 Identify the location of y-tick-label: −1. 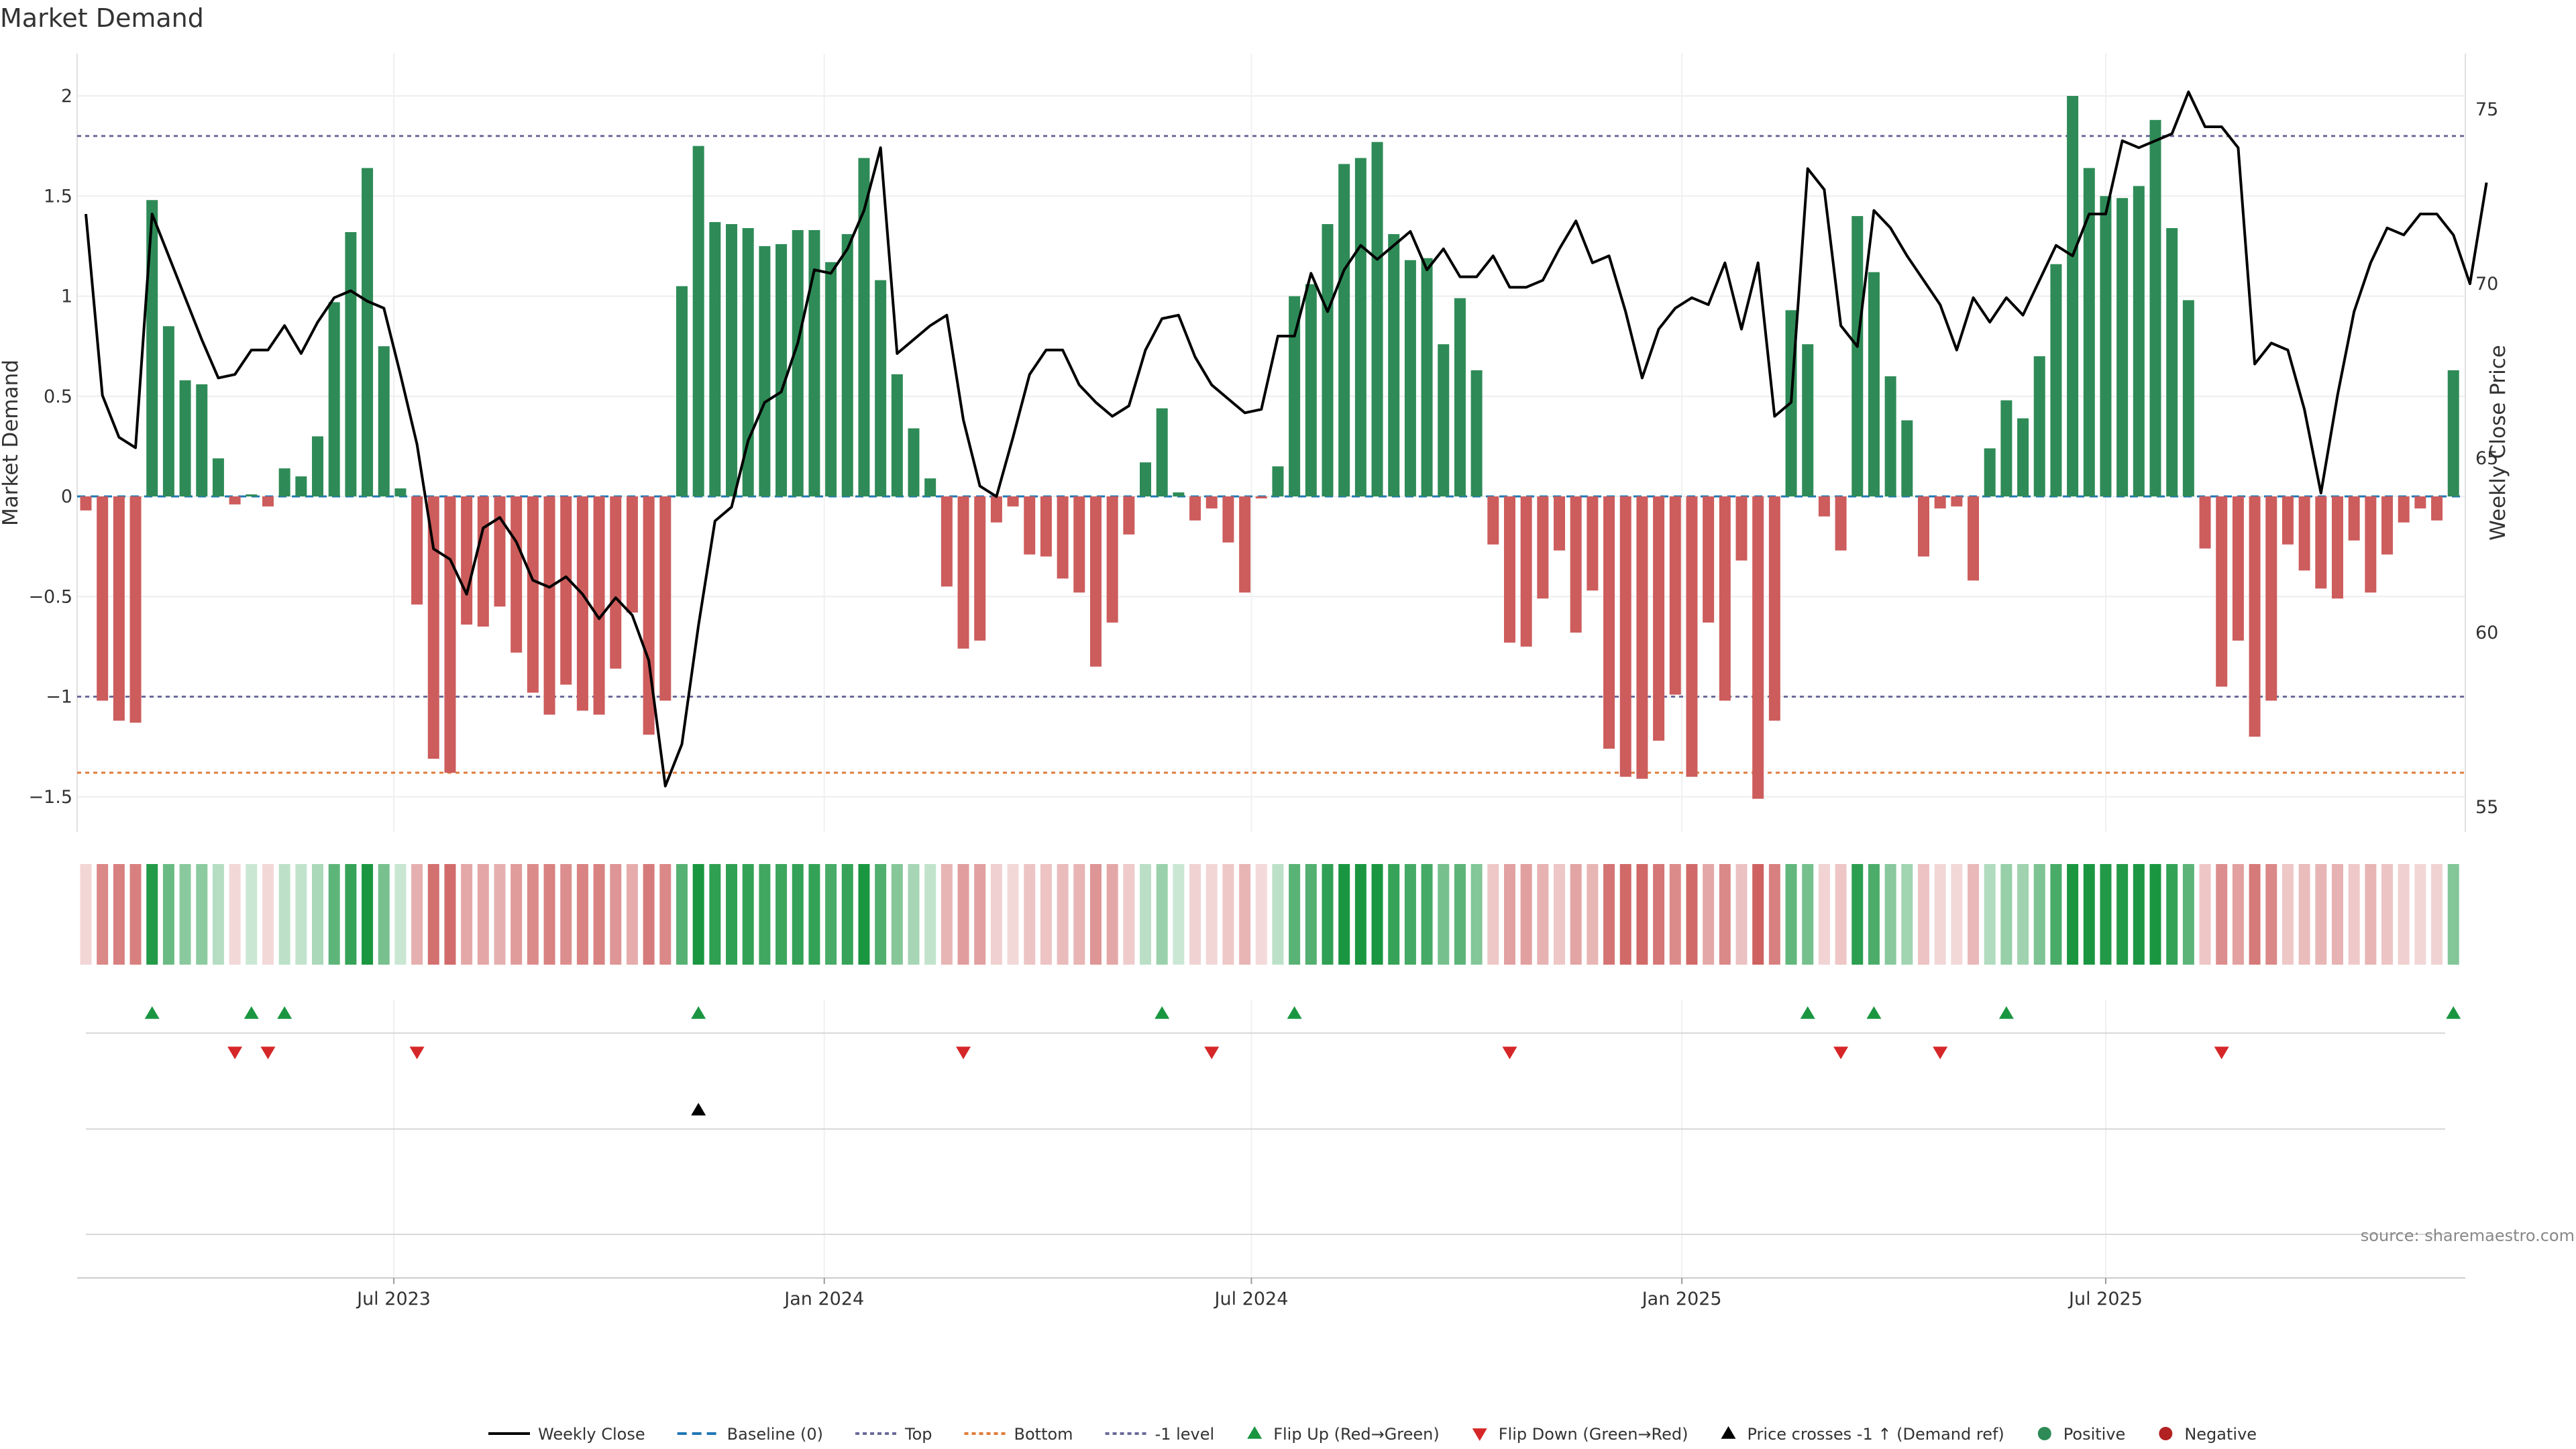
(59, 697).